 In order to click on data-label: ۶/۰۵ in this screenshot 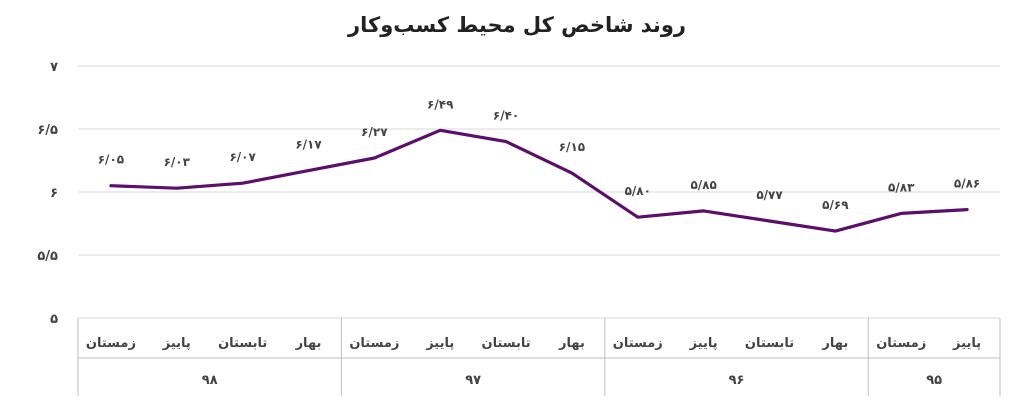, I will do `click(111, 160)`.